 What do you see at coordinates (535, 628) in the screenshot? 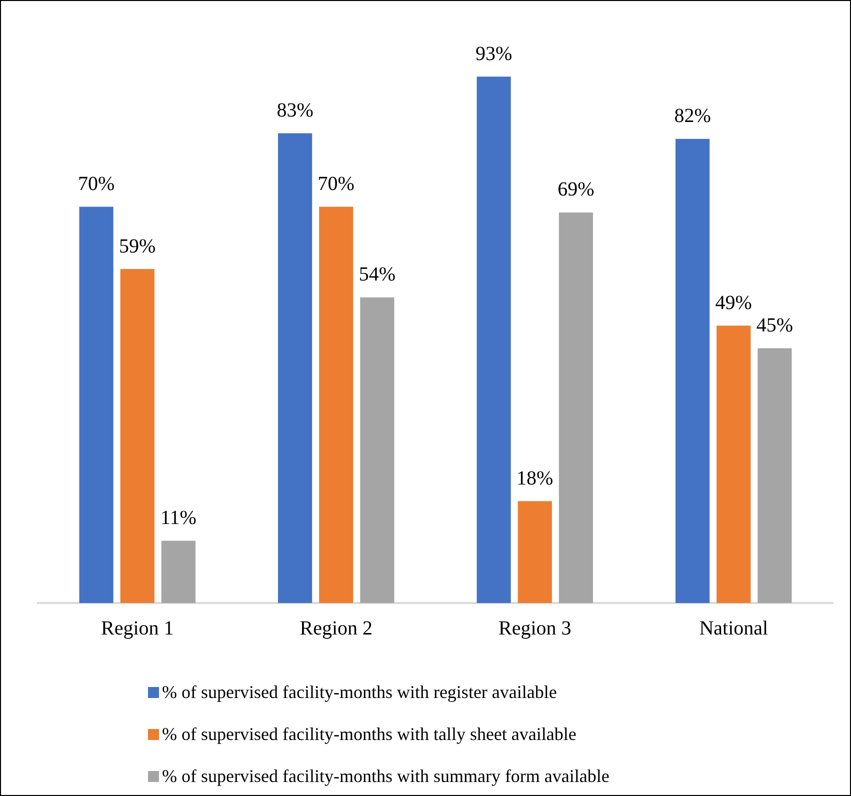
I see `x-tick-label: Region 3` at bounding box center [535, 628].